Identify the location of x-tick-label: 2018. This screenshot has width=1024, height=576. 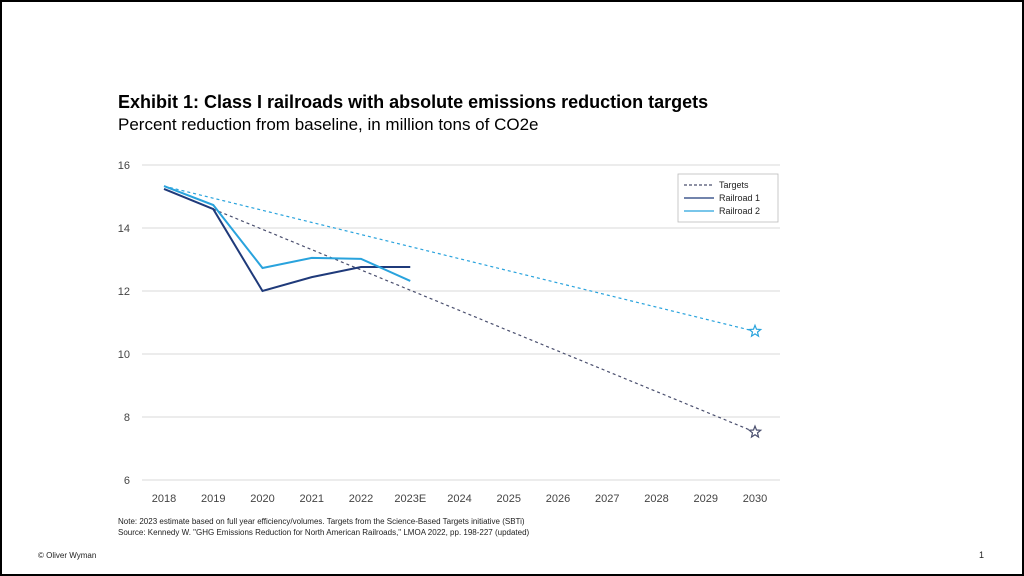
(164, 499).